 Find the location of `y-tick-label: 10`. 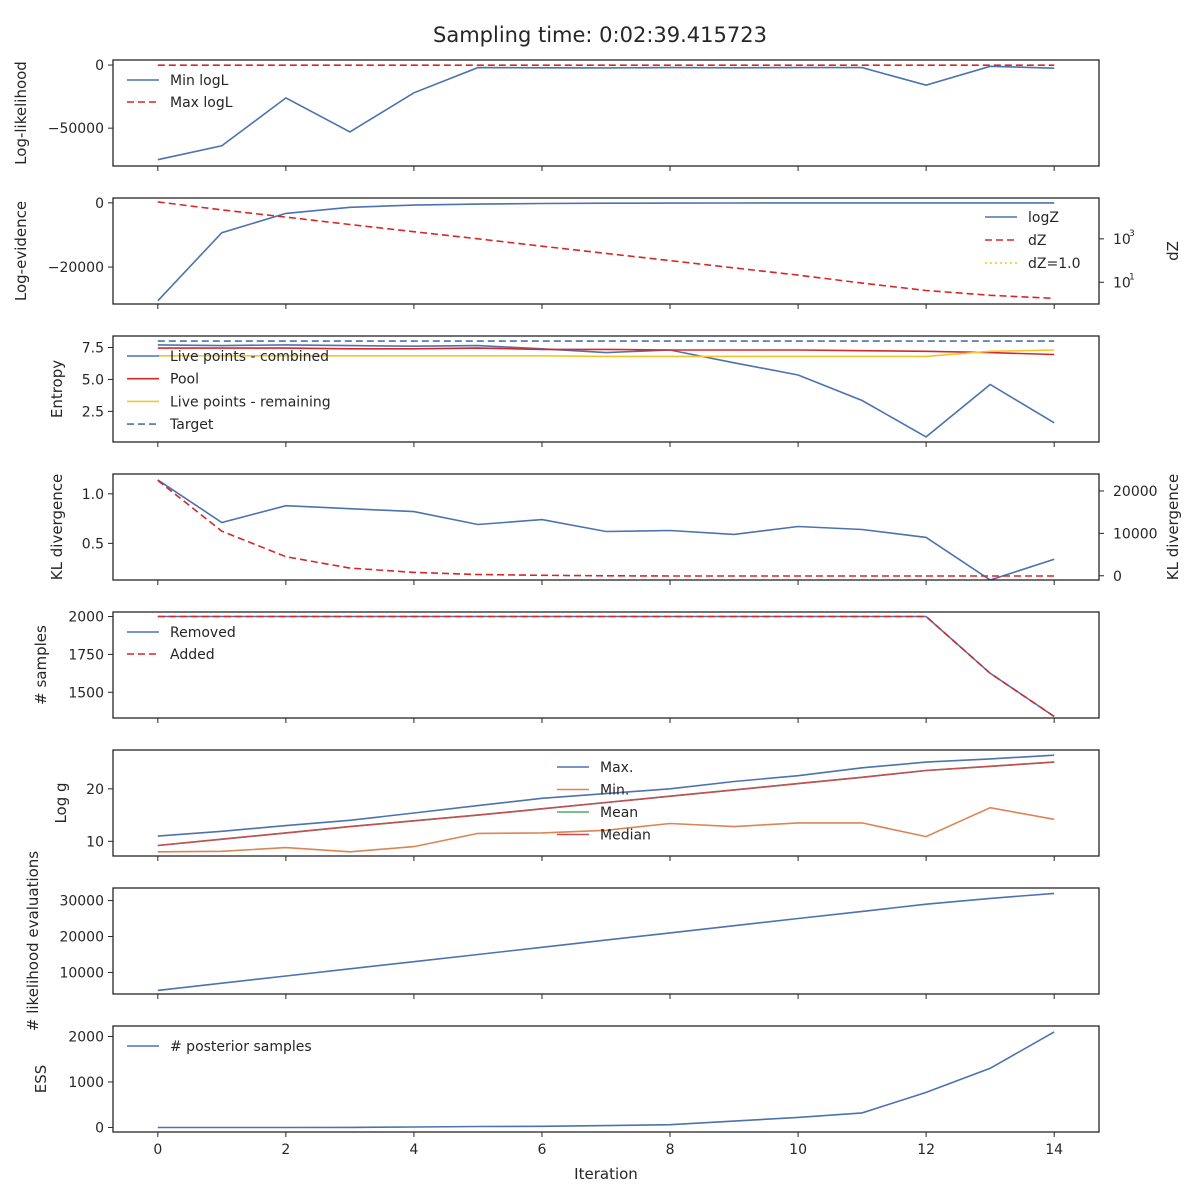

y-tick-label: 10 is located at coordinates (95, 842).